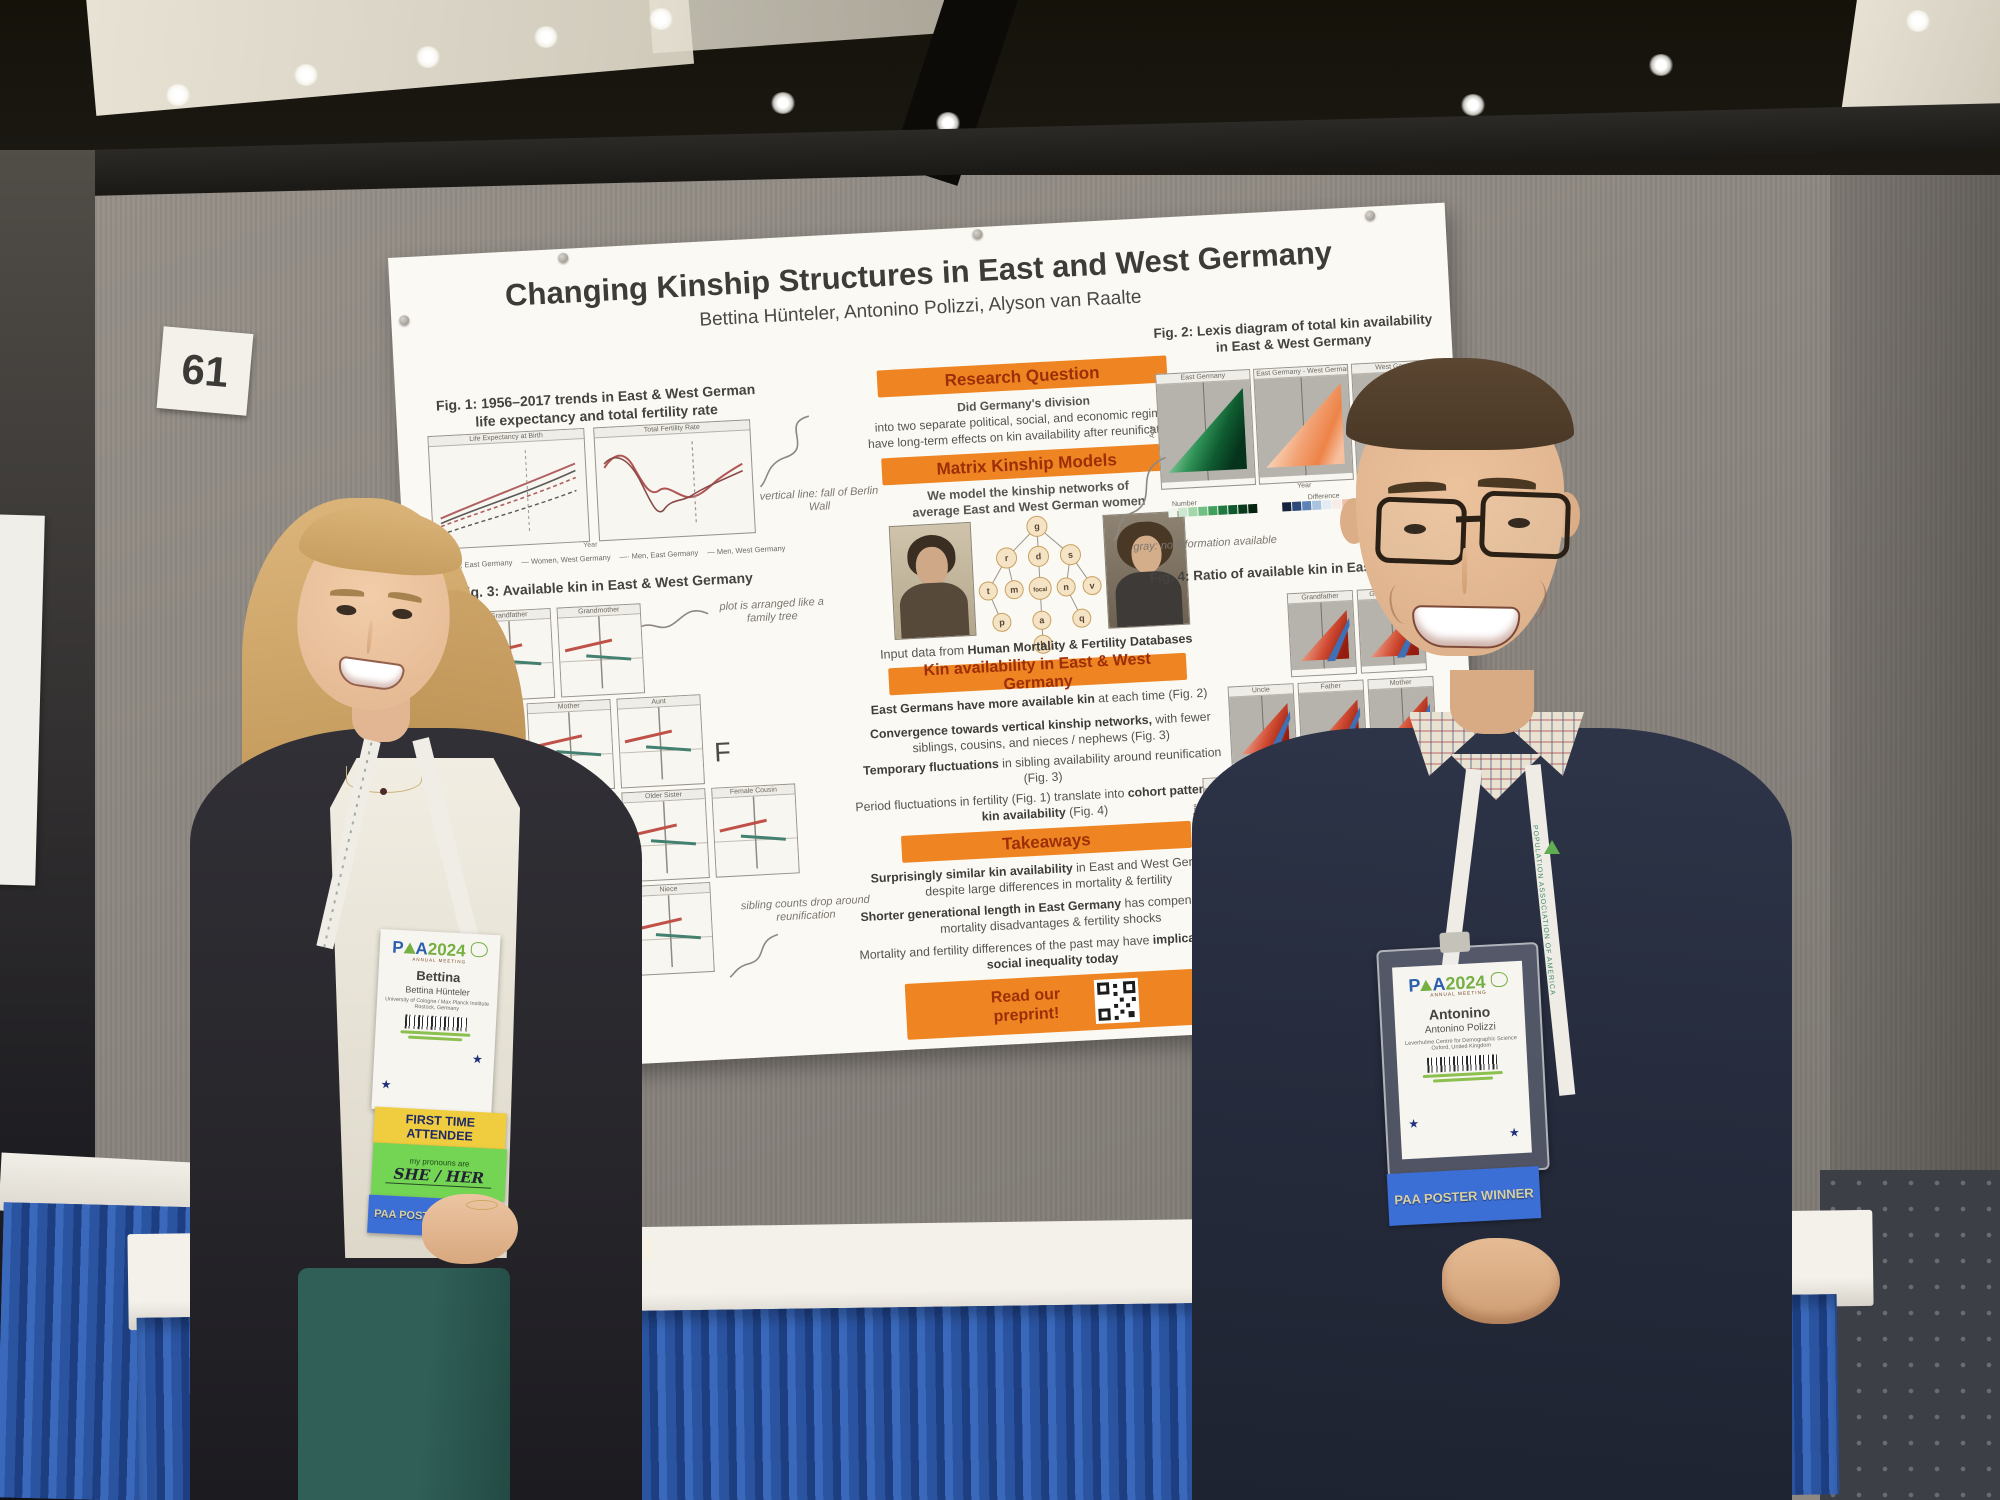 The width and height of the screenshot is (2000, 1500). Describe the element at coordinates (383, 791) in the screenshot. I see `bettina-pendant` at that location.